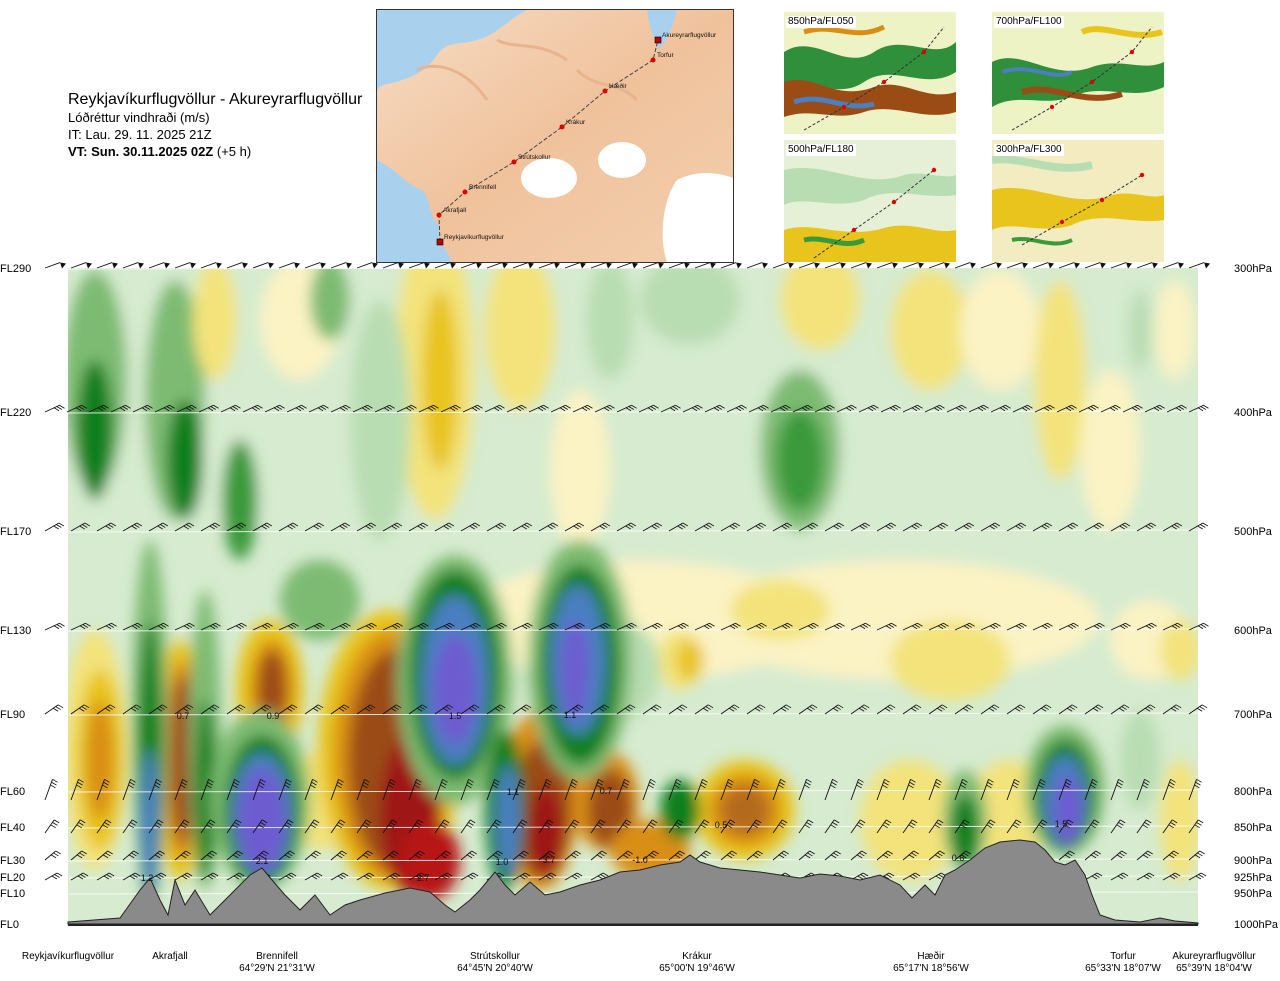 Image resolution: width=1280 pixels, height=981 pixels. I want to click on waypoint-strutskollur: Strútskollur 64°45'N 20°40'W, so click(495, 963).